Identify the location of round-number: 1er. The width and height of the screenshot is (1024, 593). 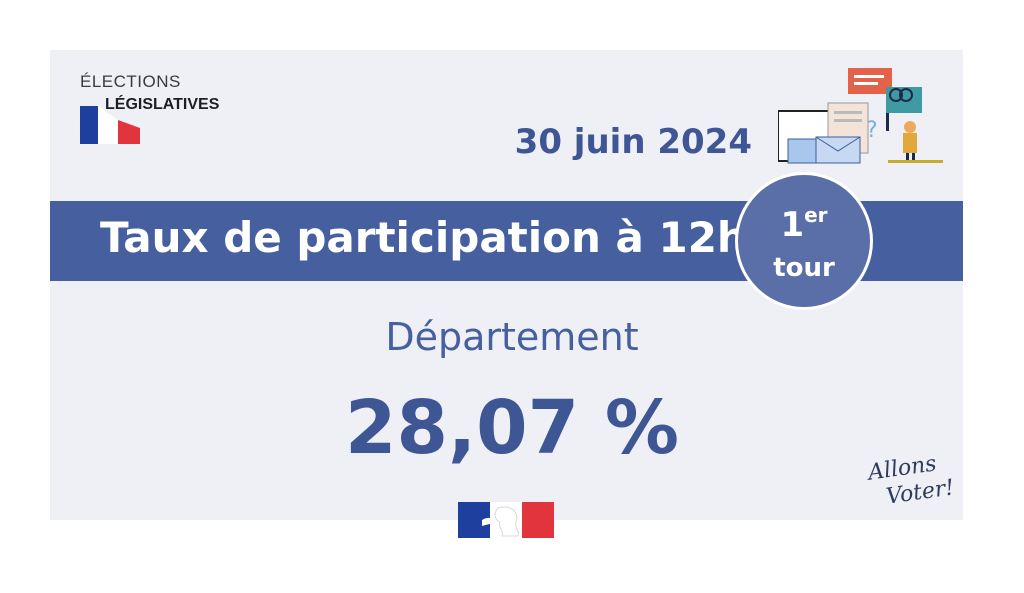
(804, 224).